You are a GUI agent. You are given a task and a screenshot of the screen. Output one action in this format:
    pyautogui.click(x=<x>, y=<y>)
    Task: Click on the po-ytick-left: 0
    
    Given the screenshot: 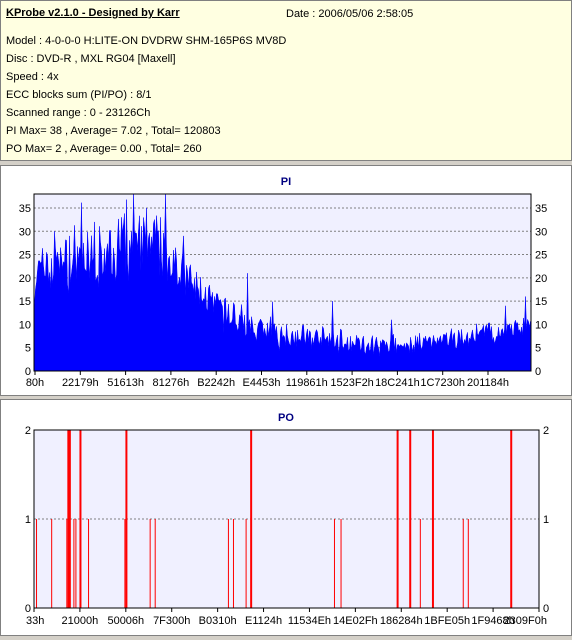 What is the action you would take?
    pyautogui.click(x=28, y=609)
    